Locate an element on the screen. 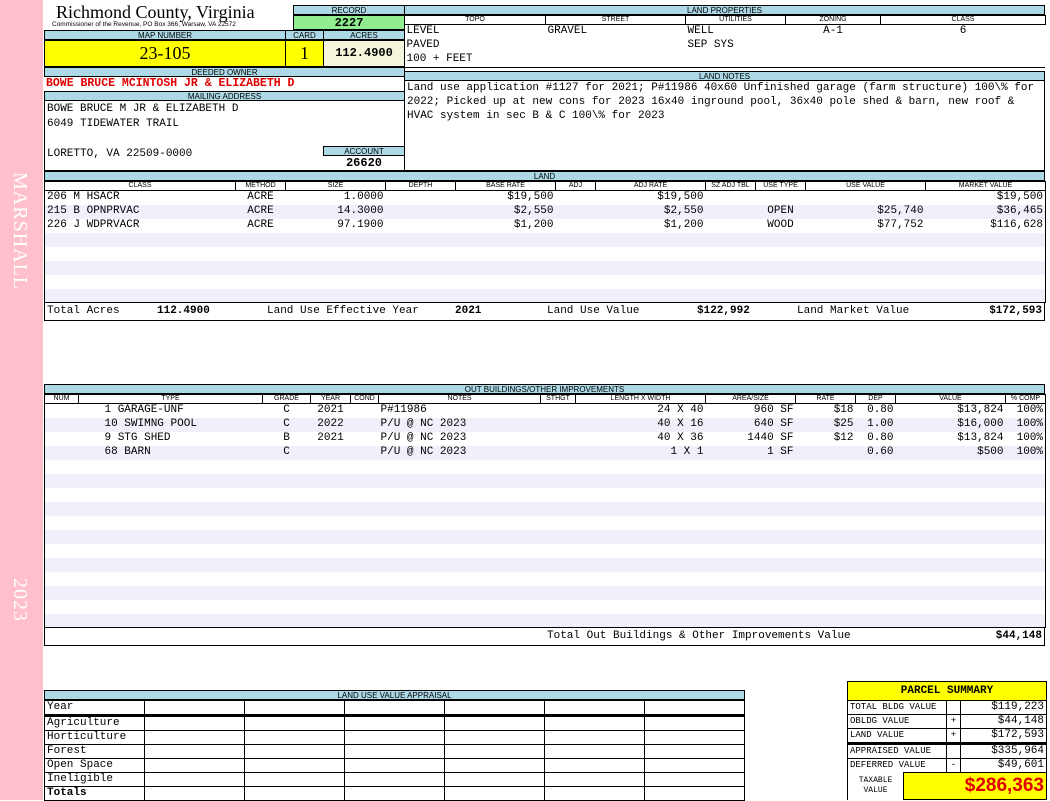 The height and width of the screenshot is (801, 1050). deeded-owner-header: DEEDED OWNER is located at coordinates (224, 72).